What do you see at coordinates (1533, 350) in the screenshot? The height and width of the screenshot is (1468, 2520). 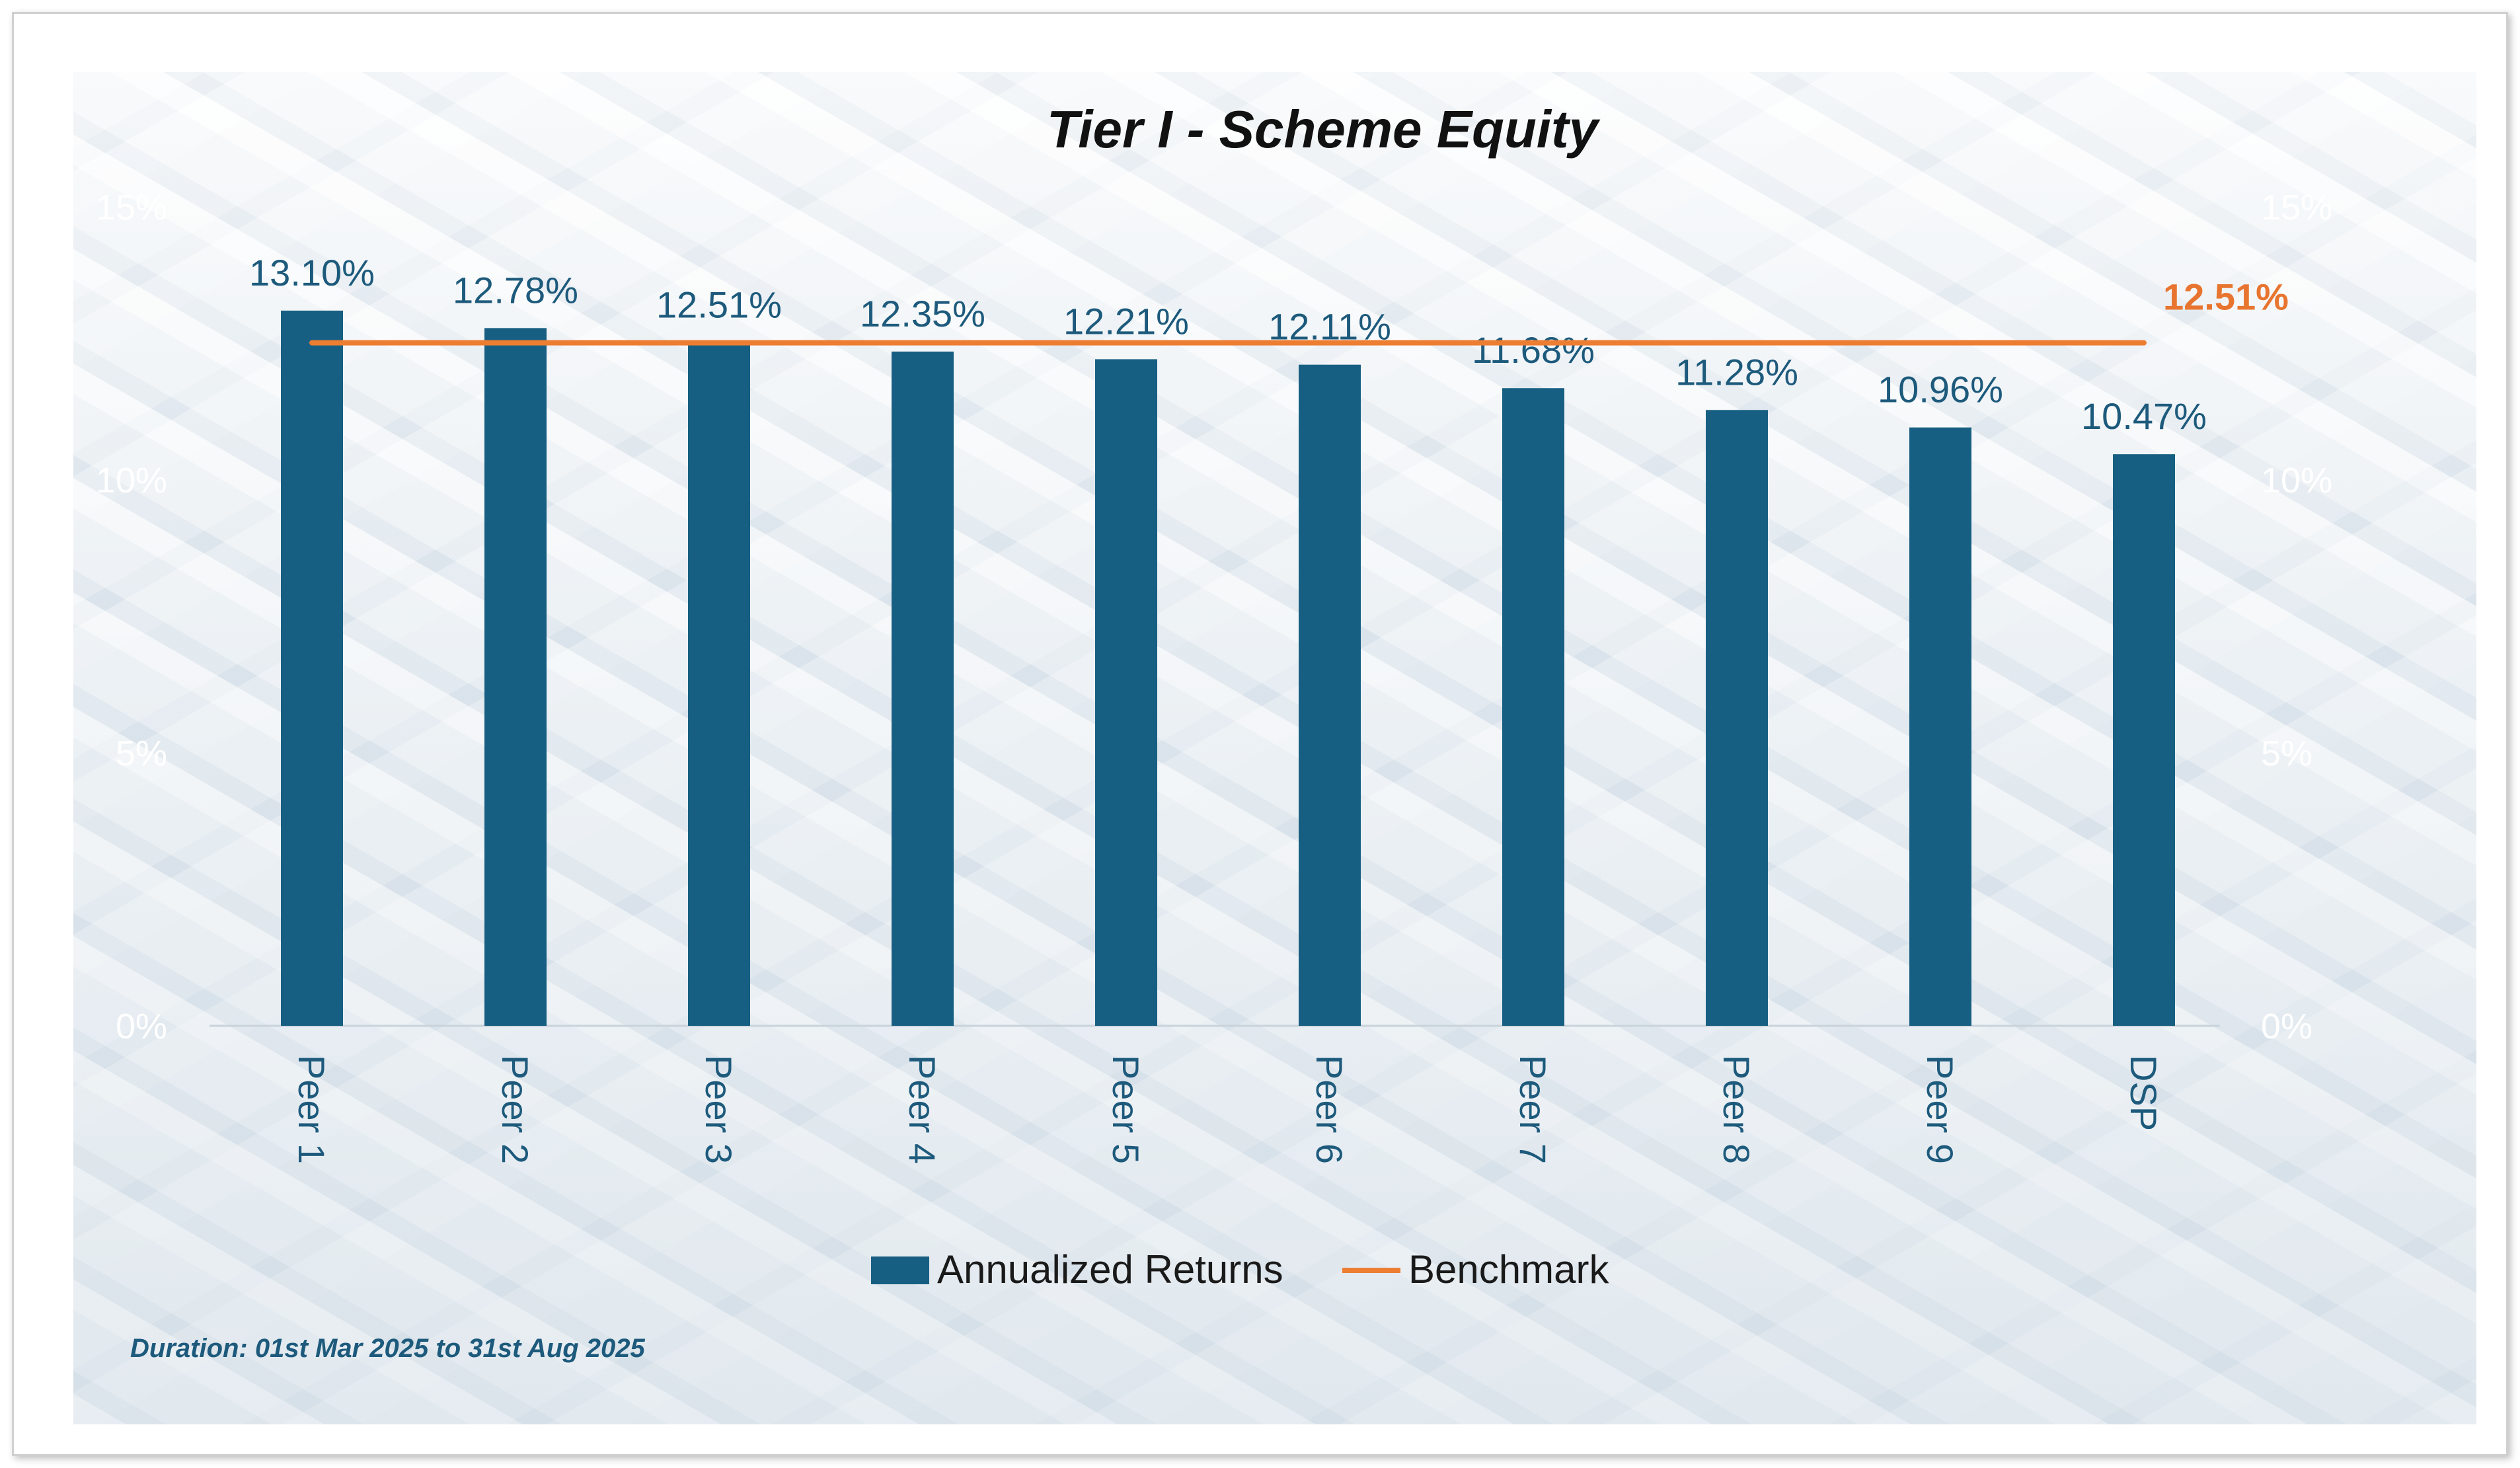 I see `bar-value-label: 11.68%` at bounding box center [1533, 350].